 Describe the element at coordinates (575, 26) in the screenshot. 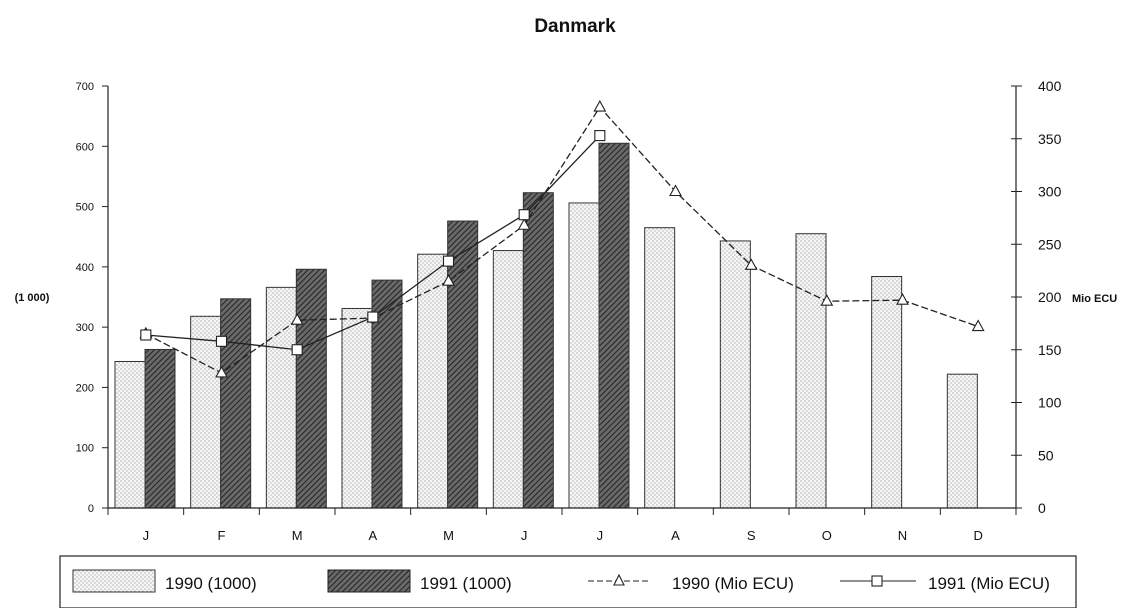

I see `chart-title: Danmark` at that location.